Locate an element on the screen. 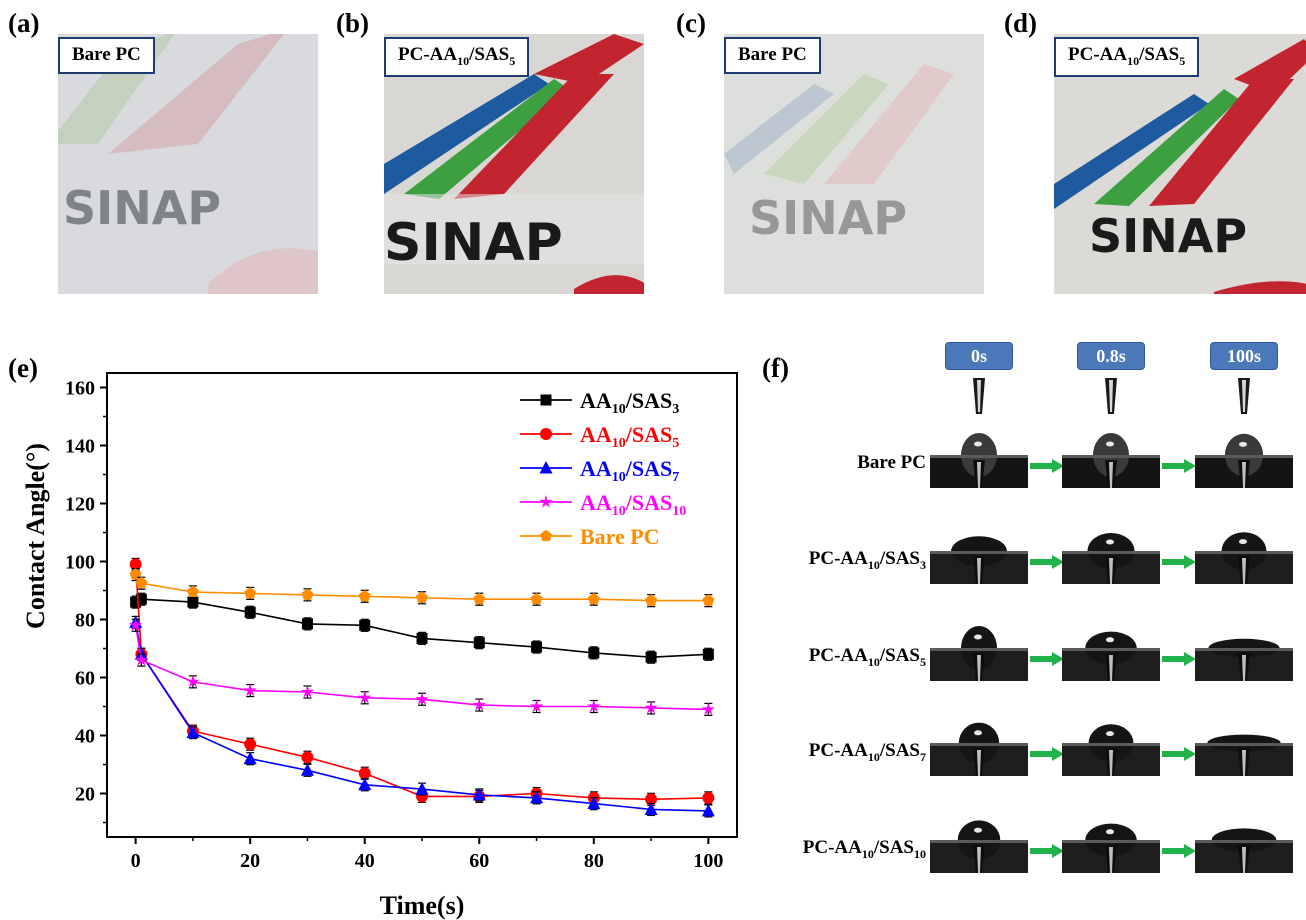  row-label-4: PC-AA10/SAS10 is located at coordinates (864, 849).